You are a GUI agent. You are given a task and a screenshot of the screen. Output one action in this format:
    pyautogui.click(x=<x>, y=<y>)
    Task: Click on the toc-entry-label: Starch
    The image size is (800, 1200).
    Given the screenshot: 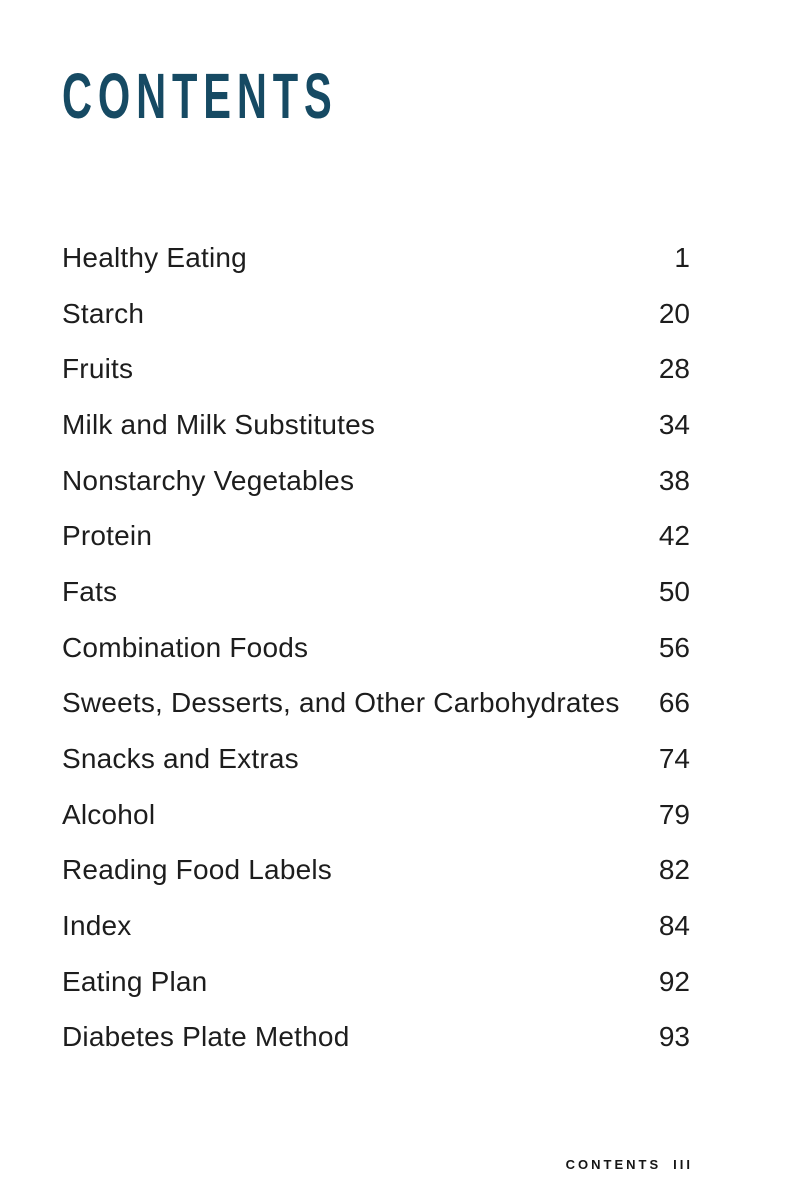 What is the action you would take?
    pyautogui.click(x=103, y=313)
    